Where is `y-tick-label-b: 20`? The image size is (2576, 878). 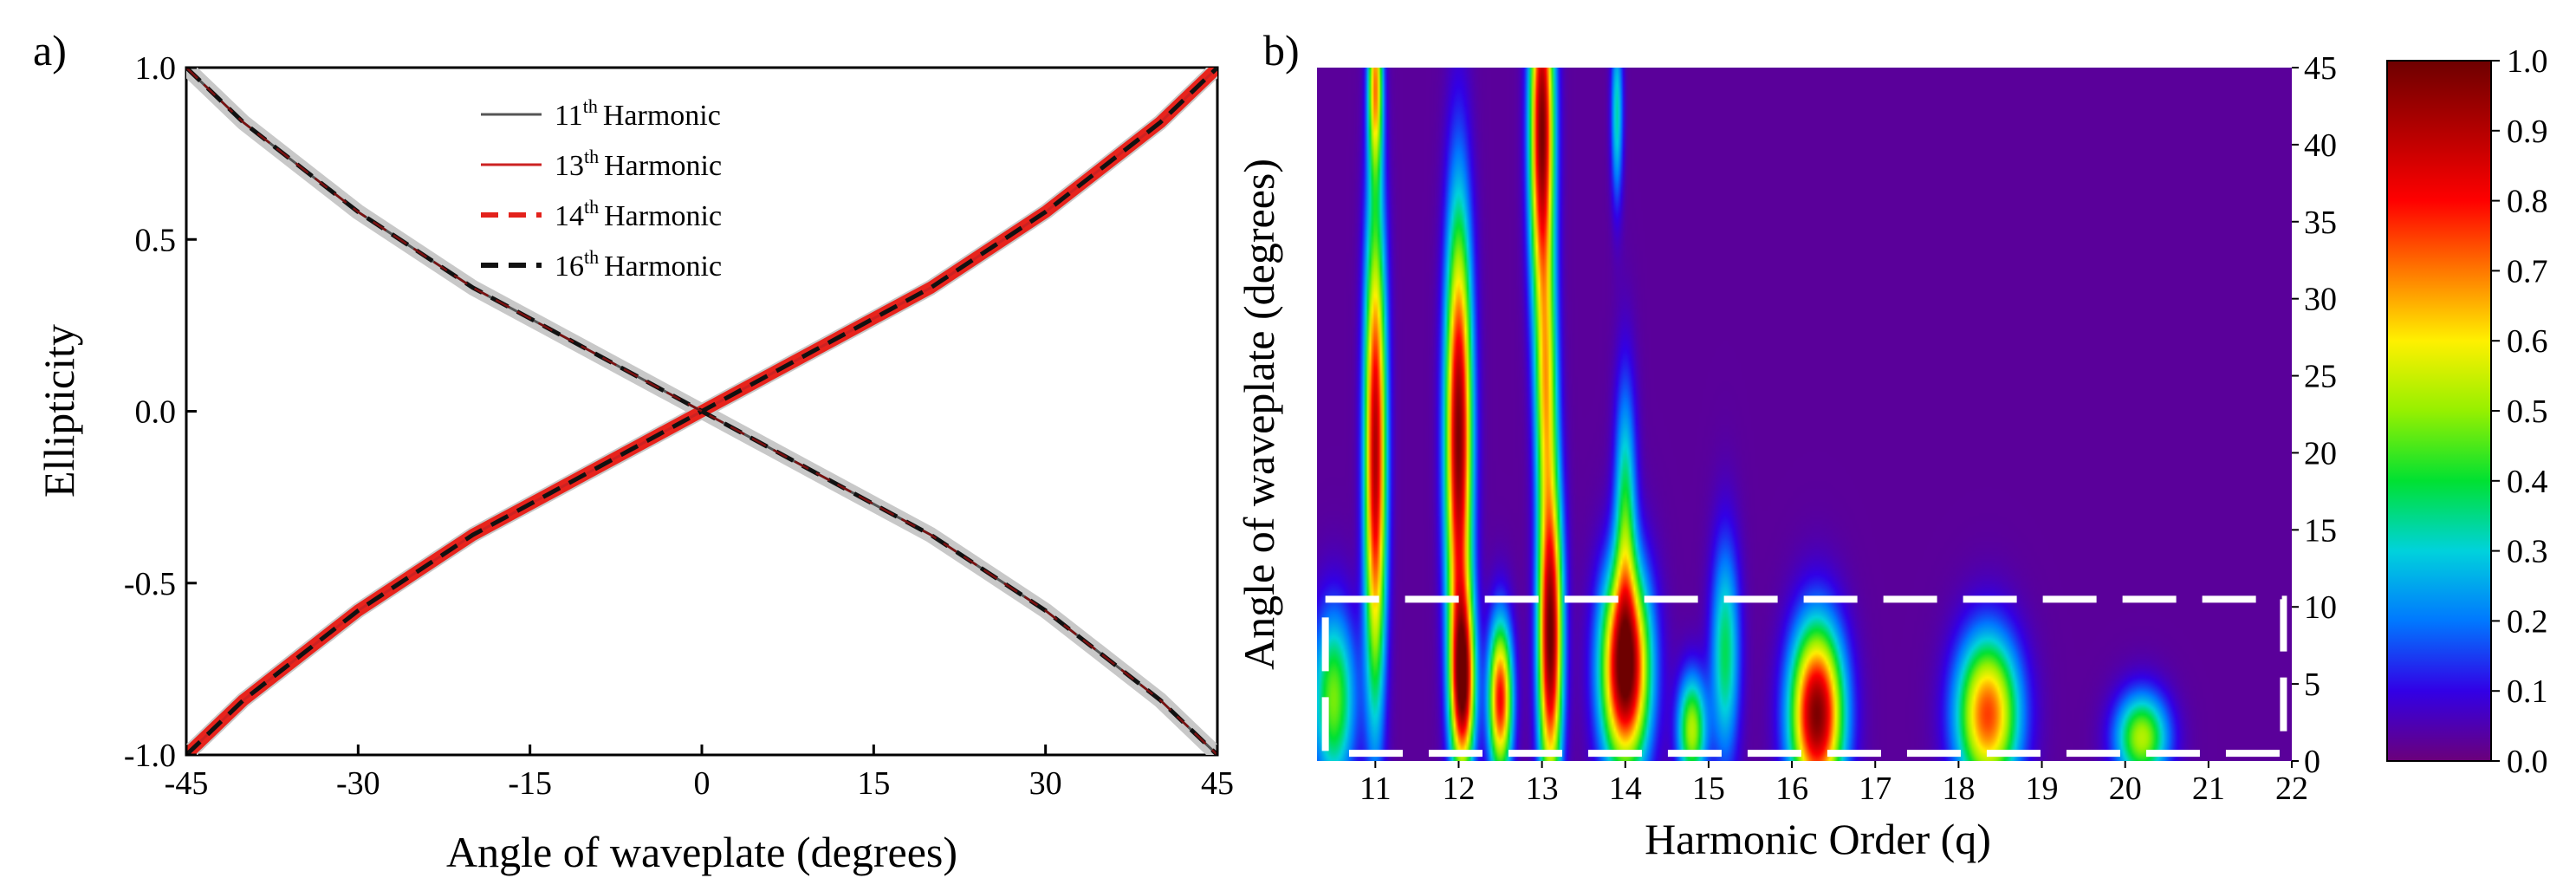 y-tick-label-b: 20 is located at coordinates (2320, 453).